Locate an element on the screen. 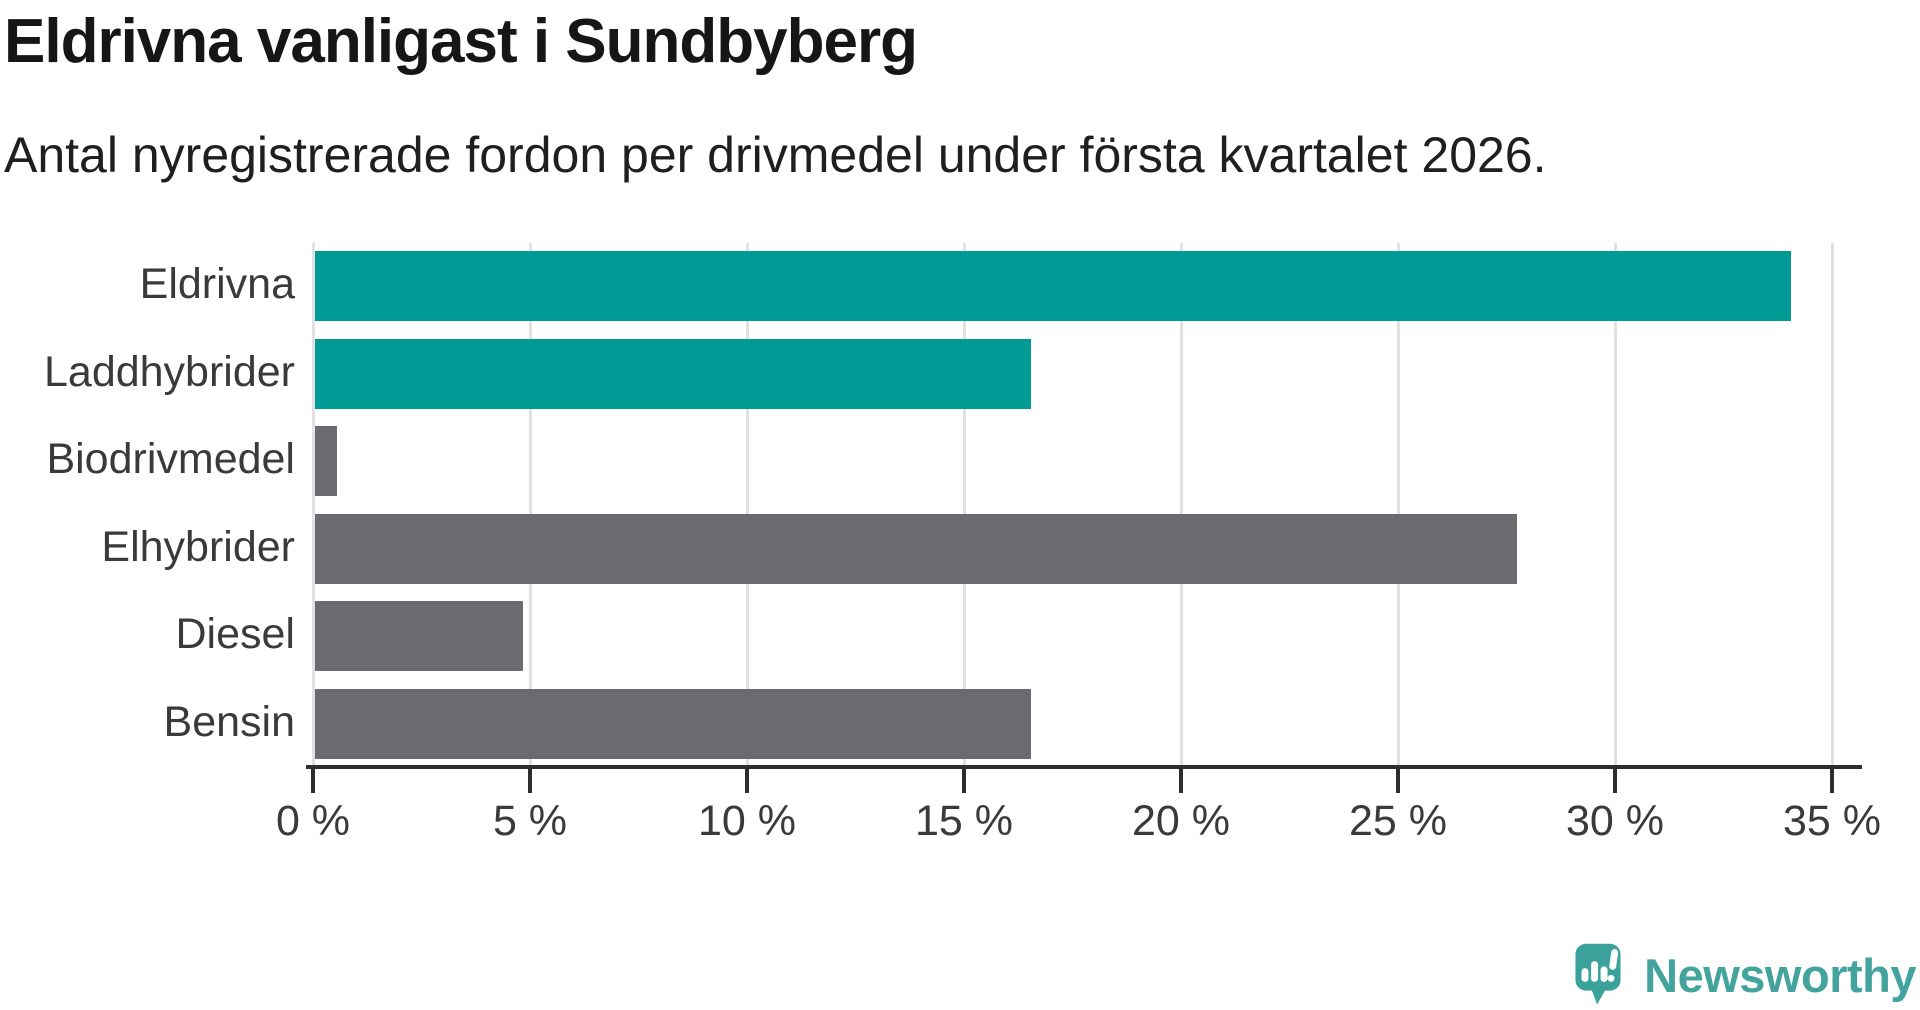 This screenshot has width=1920, height=1010. category-label-biodrivmedel: Biodrivmedel is located at coordinates (170, 459).